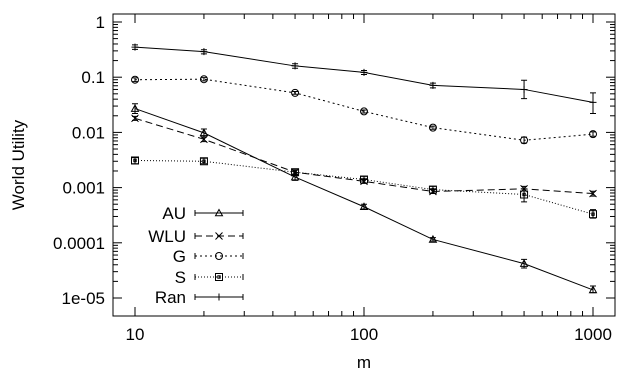 This screenshot has width=630, height=373. I want to click on y-tick-label: 0.001, so click(83, 188).